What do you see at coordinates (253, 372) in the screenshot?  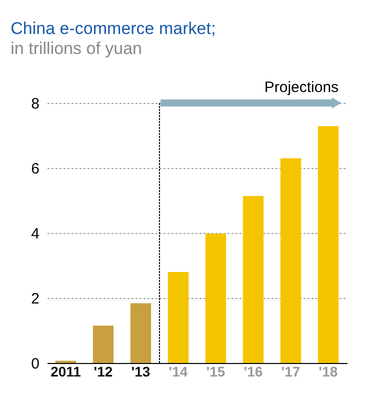 I see `x-tick-label: '16` at bounding box center [253, 372].